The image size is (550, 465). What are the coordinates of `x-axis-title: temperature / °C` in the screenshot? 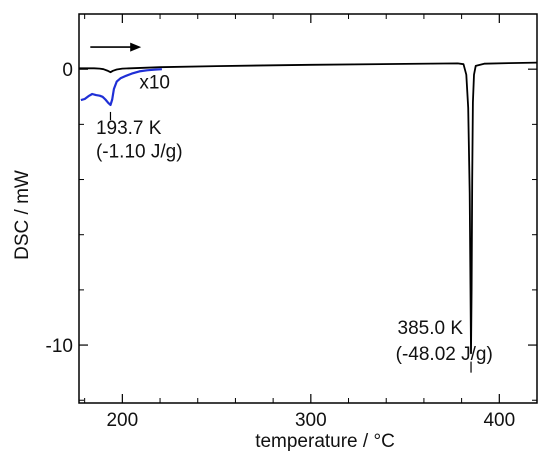 It's located at (325, 441).